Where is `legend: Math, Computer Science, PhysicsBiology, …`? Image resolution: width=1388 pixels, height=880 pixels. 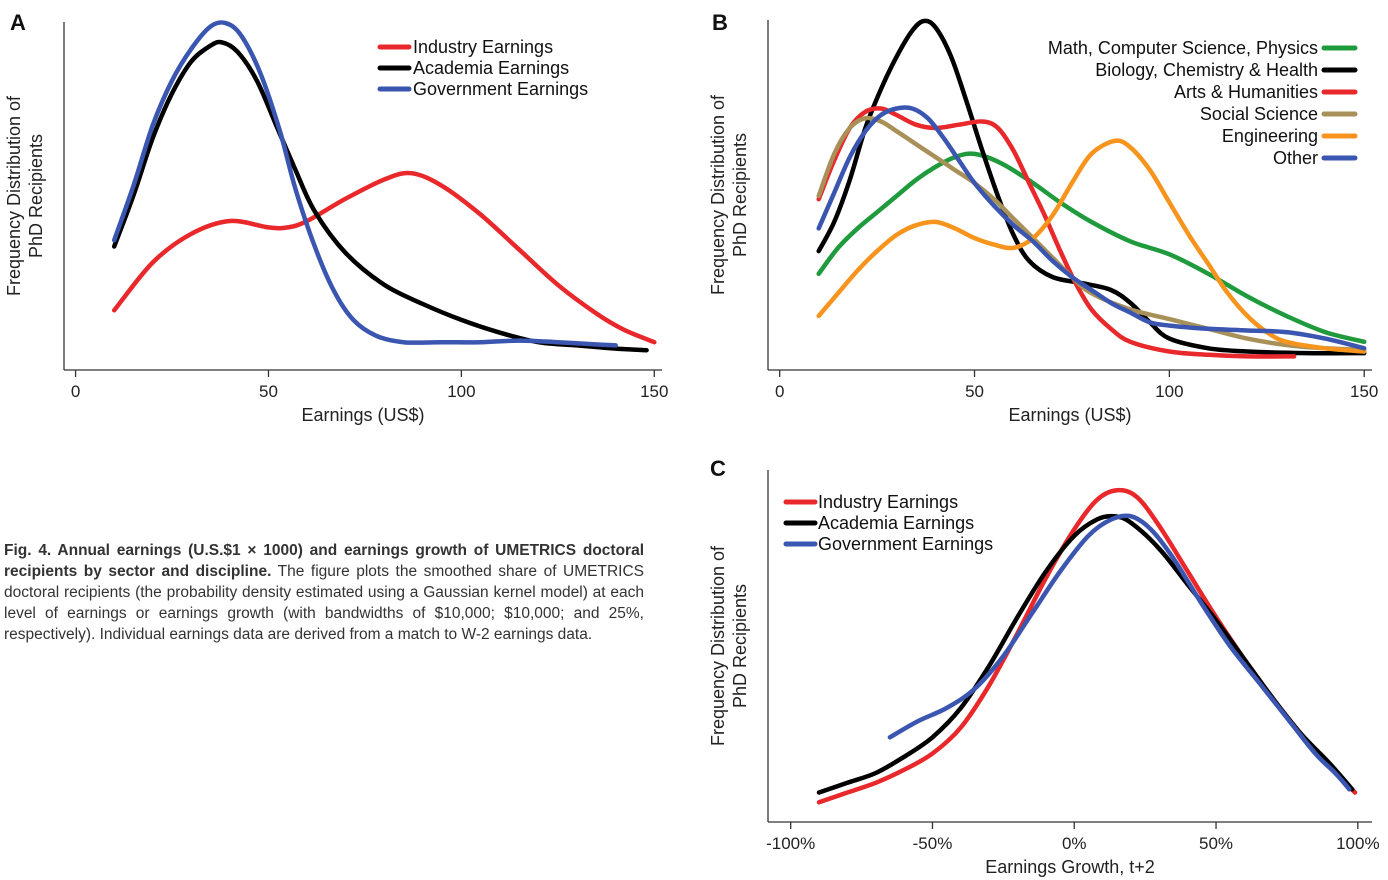
legend: Math, Computer Science, PhysicsBiology, … is located at coordinates (1203, 103).